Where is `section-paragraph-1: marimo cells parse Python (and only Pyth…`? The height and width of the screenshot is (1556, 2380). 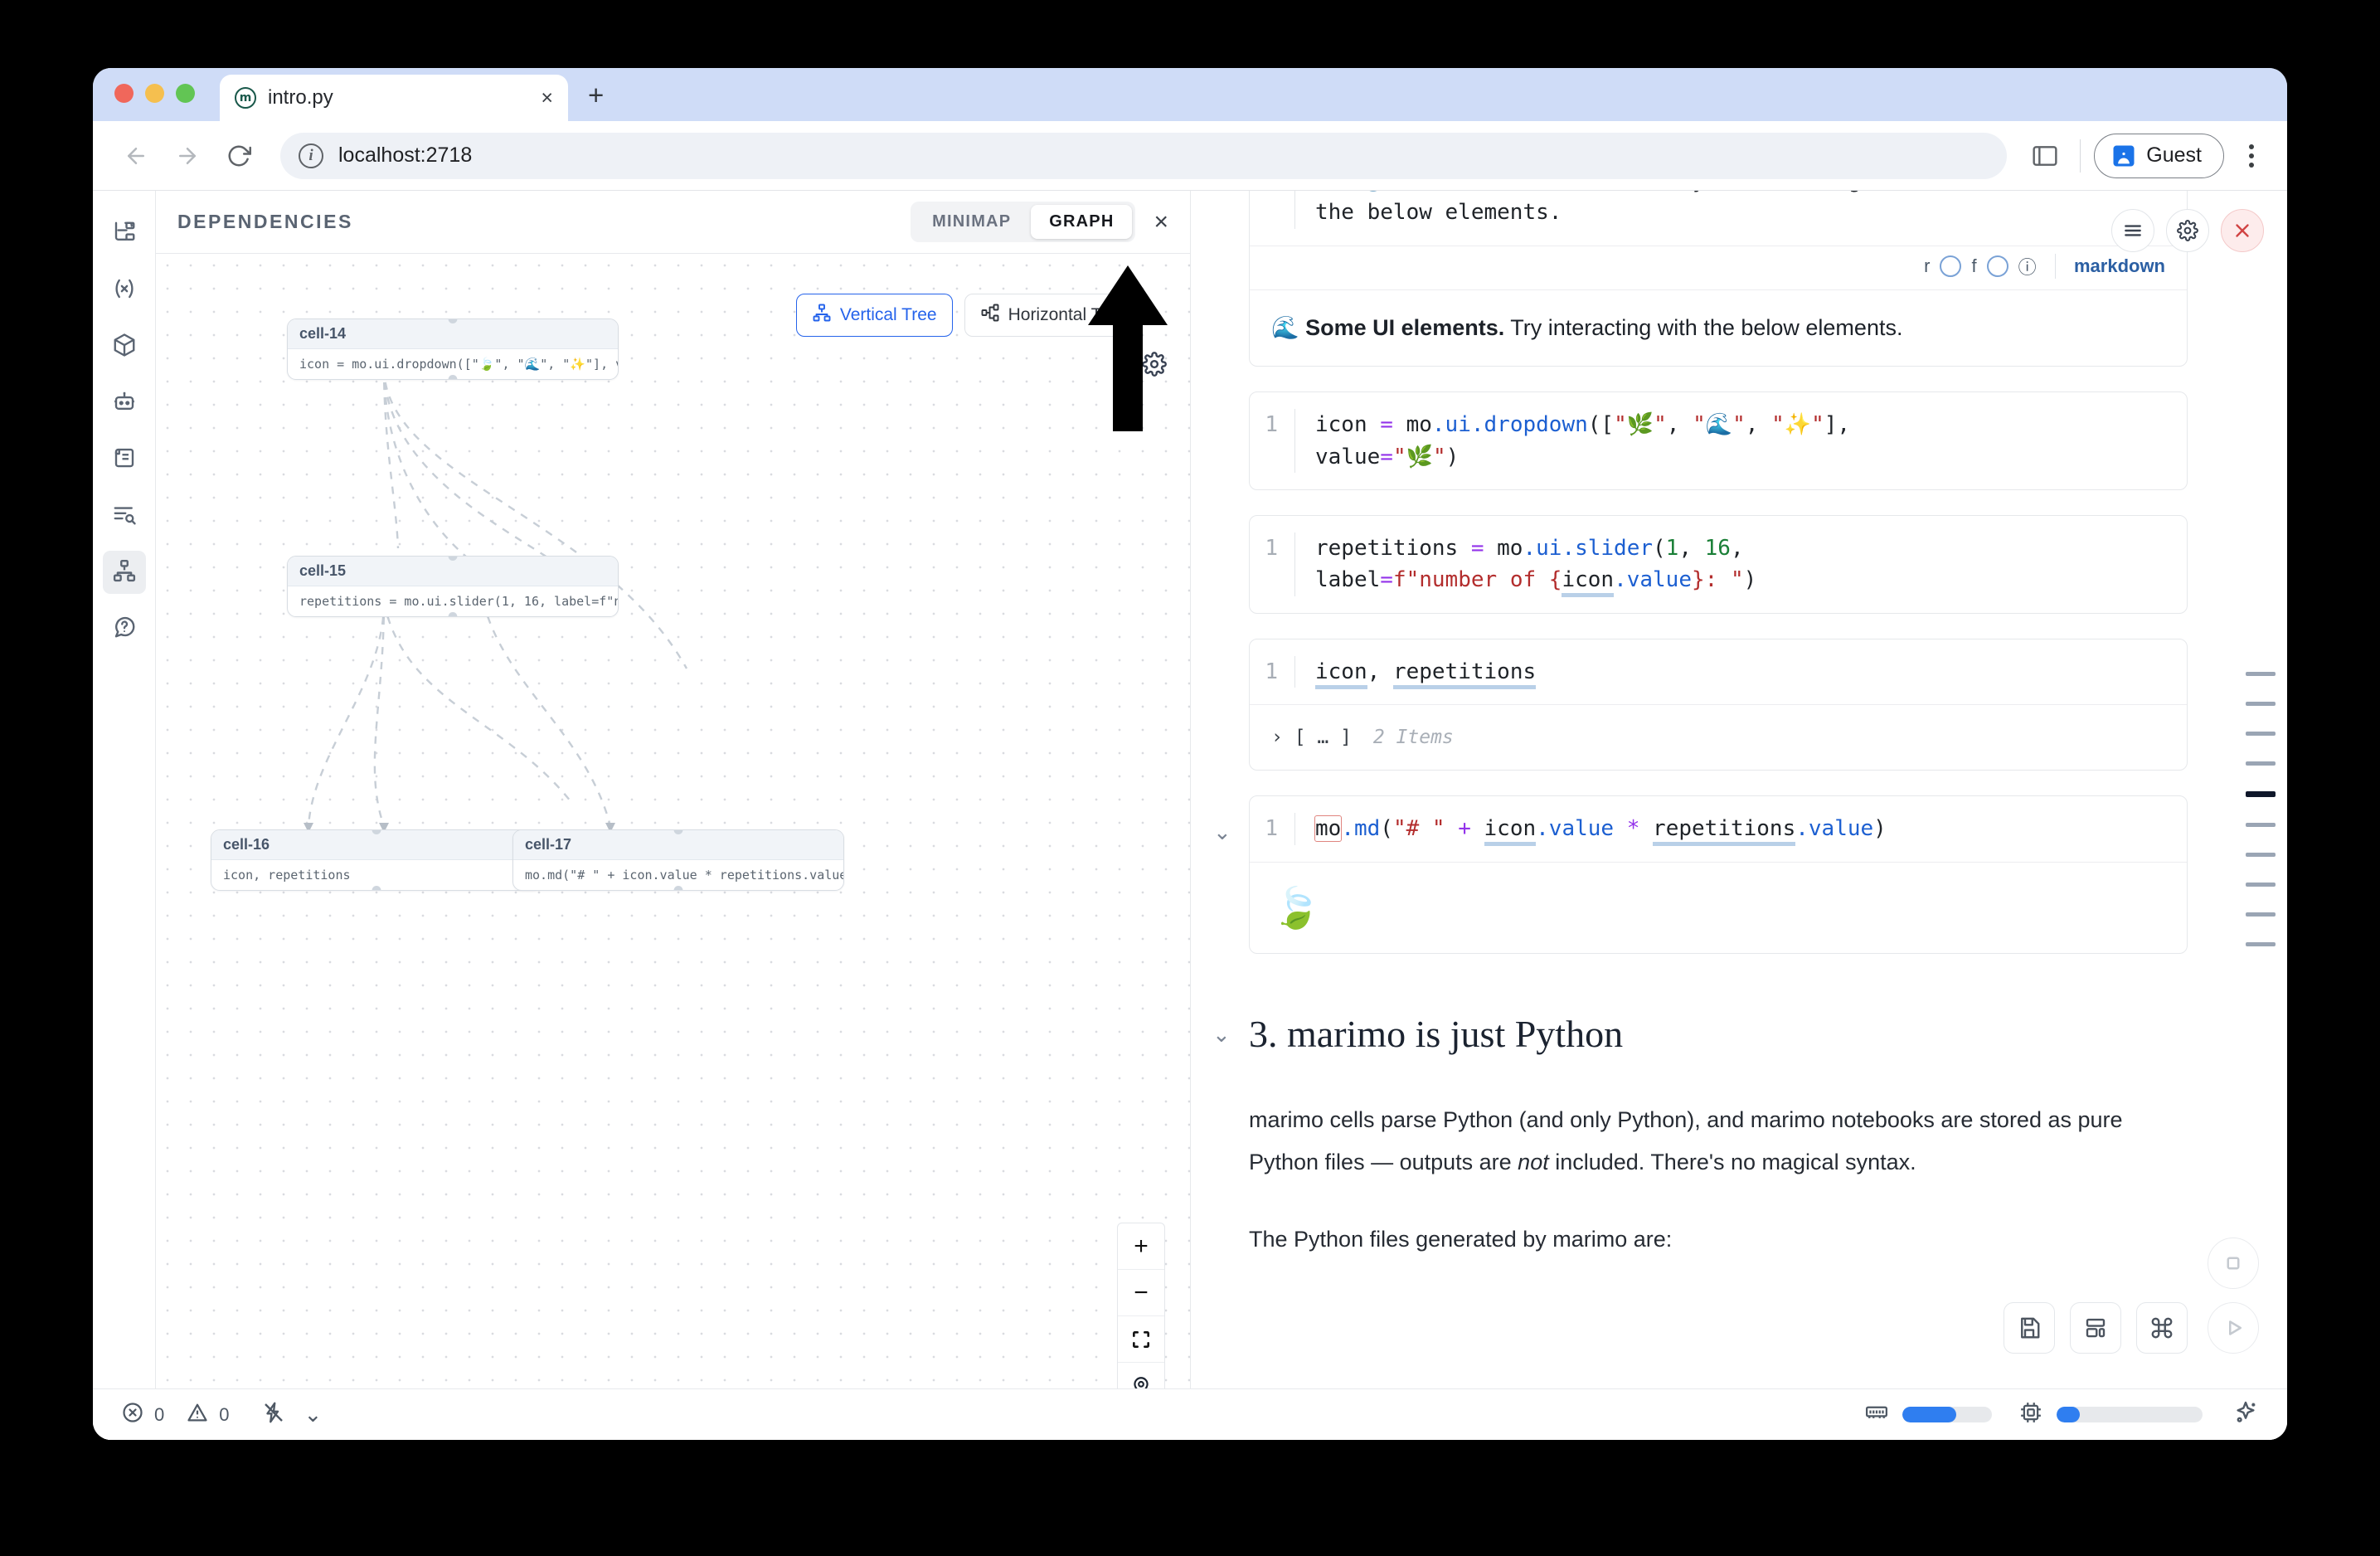
section-paragraph-1: marimo cells parse Python (and only Pyth… is located at coordinates (1686, 1140).